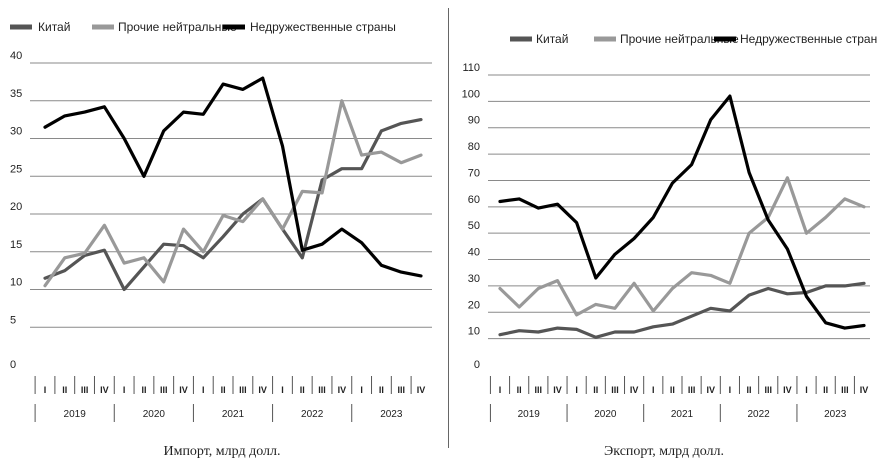 The width and height of the screenshot is (877, 462). I want to click on y-tick-label: 110, so click(471, 68).